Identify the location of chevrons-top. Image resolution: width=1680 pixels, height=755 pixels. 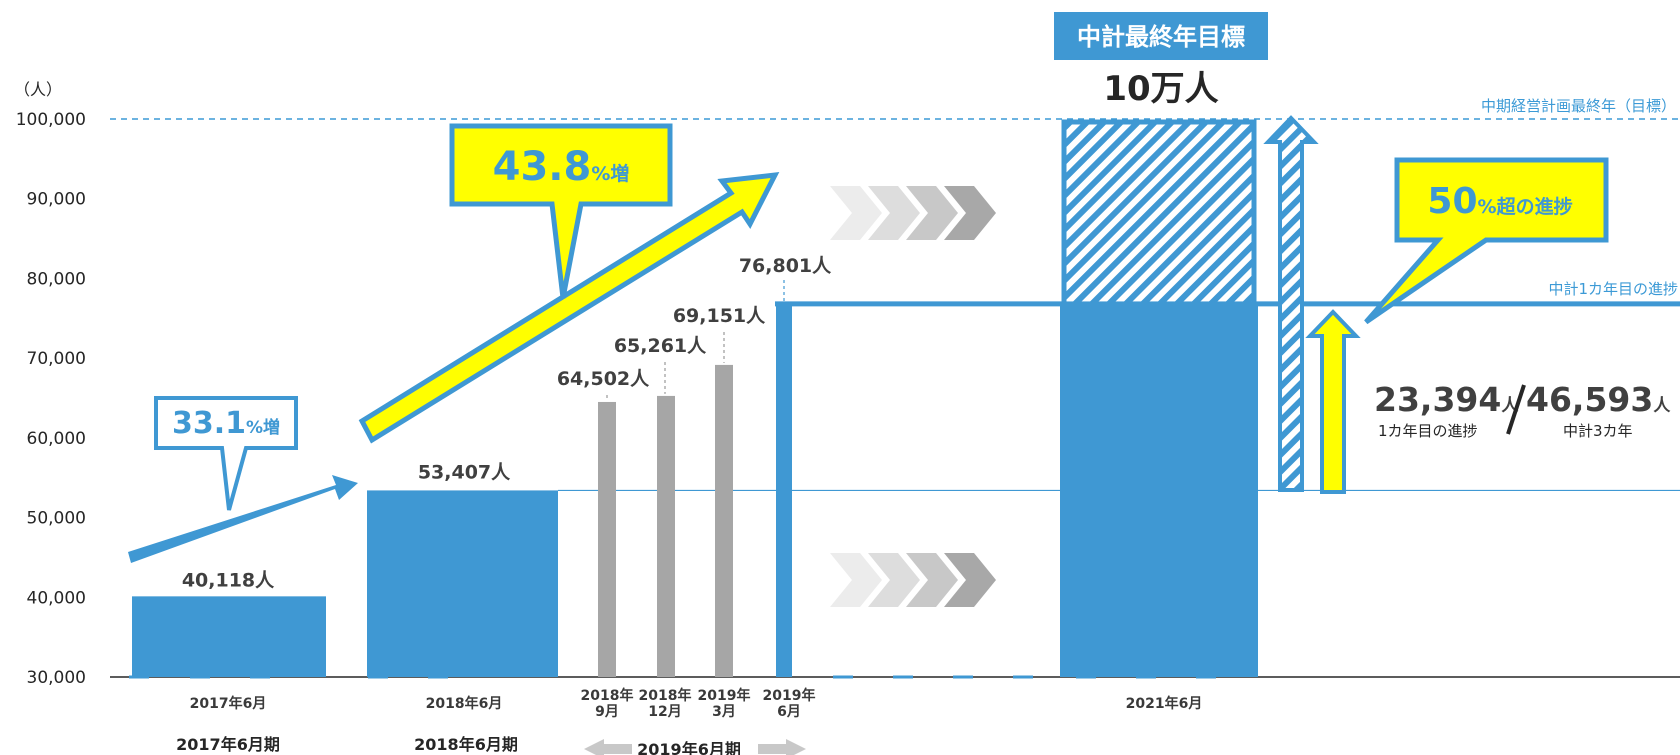
(913, 213).